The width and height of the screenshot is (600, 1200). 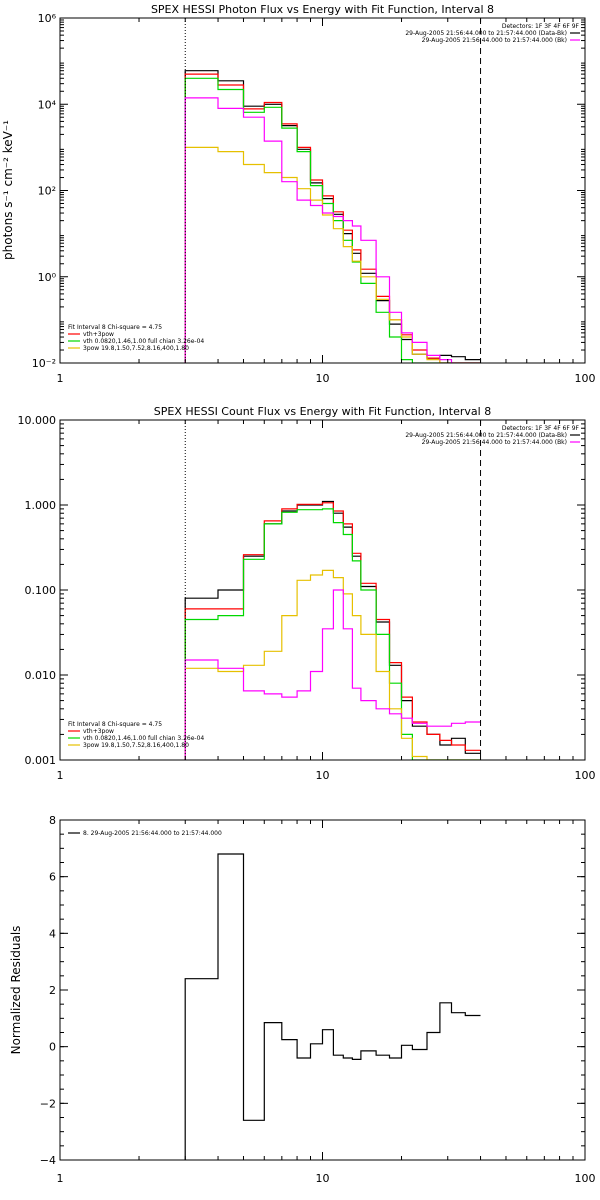 What do you see at coordinates (41, 675) in the screenshot?
I see `y-tick-label: 0.010` at bounding box center [41, 675].